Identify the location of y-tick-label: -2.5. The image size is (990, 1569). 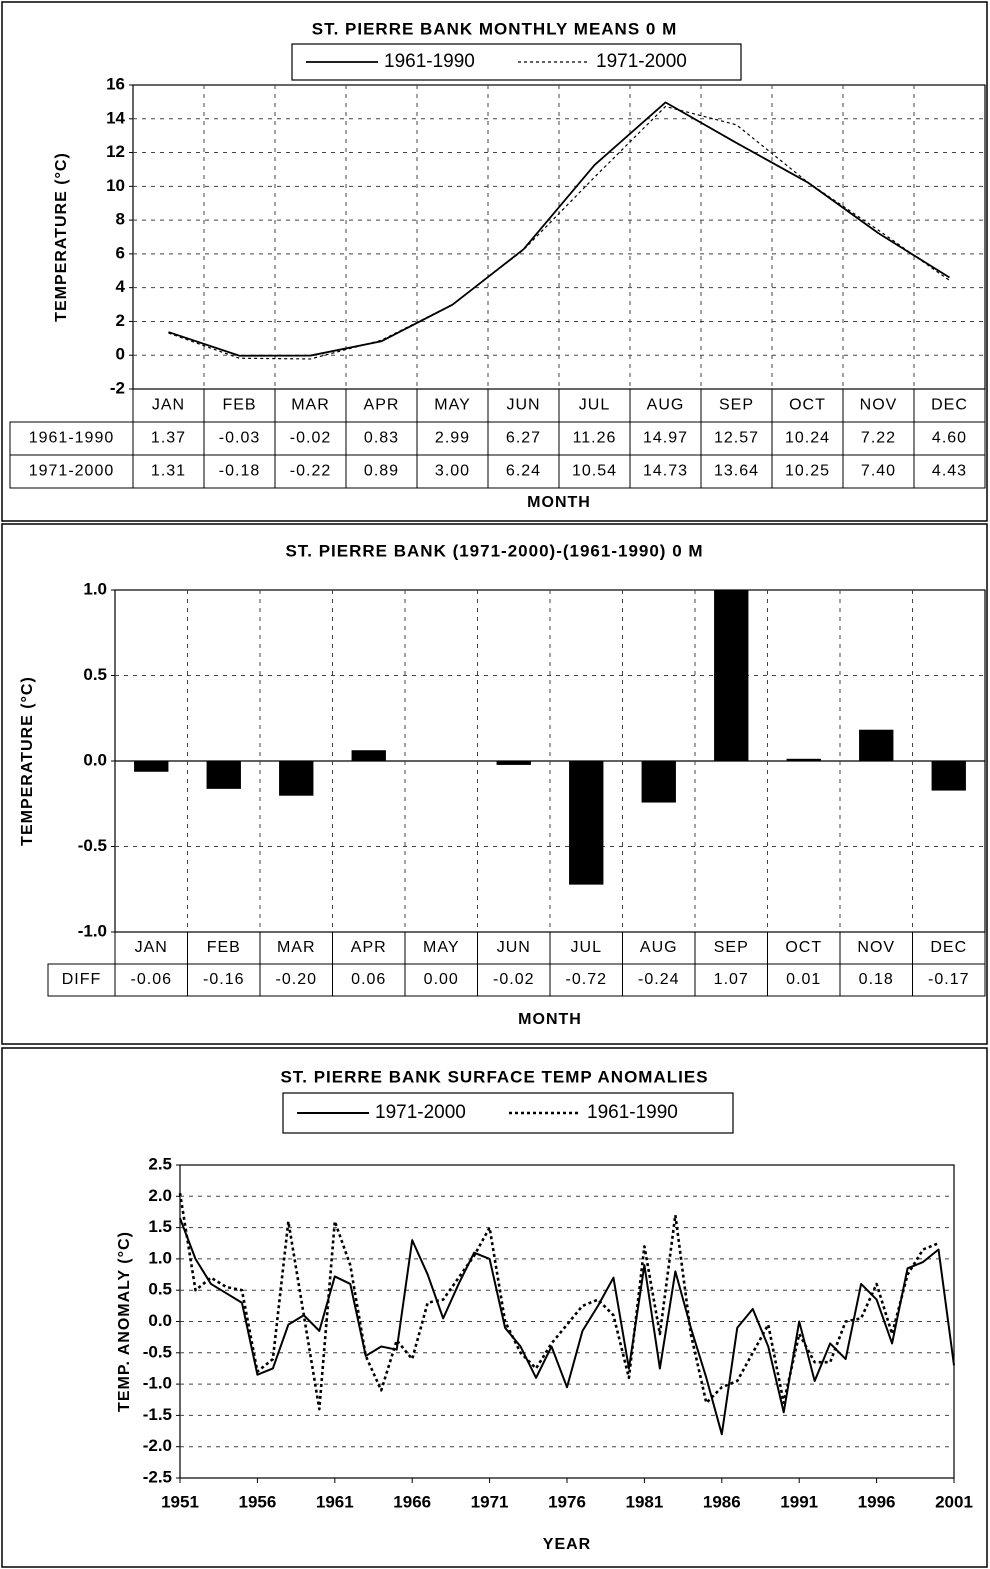
(157, 1476).